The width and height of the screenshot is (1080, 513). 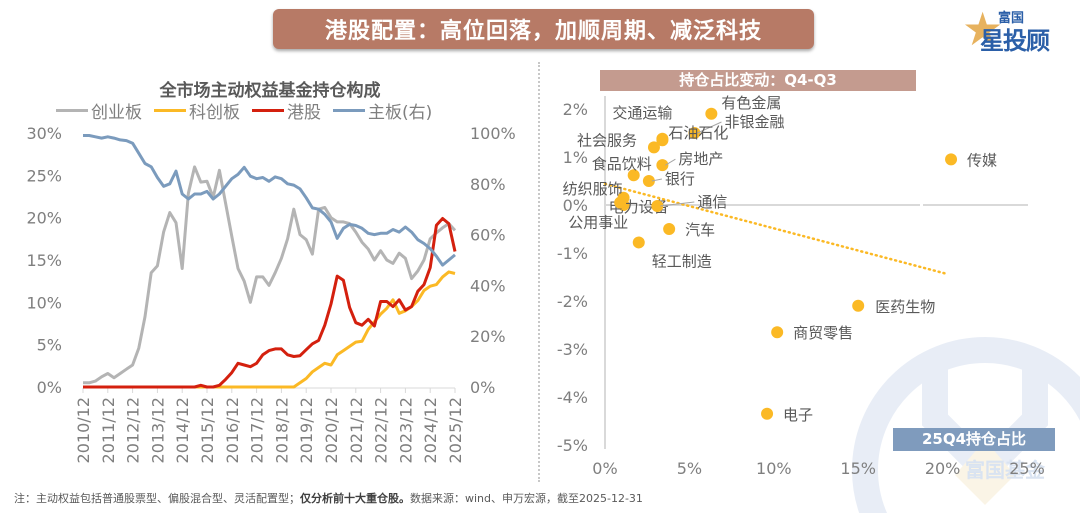 What do you see at coordinates (572, 445) in the screenshot?
I see `y-tick-label: -5%` at bounding box center [572, 445].